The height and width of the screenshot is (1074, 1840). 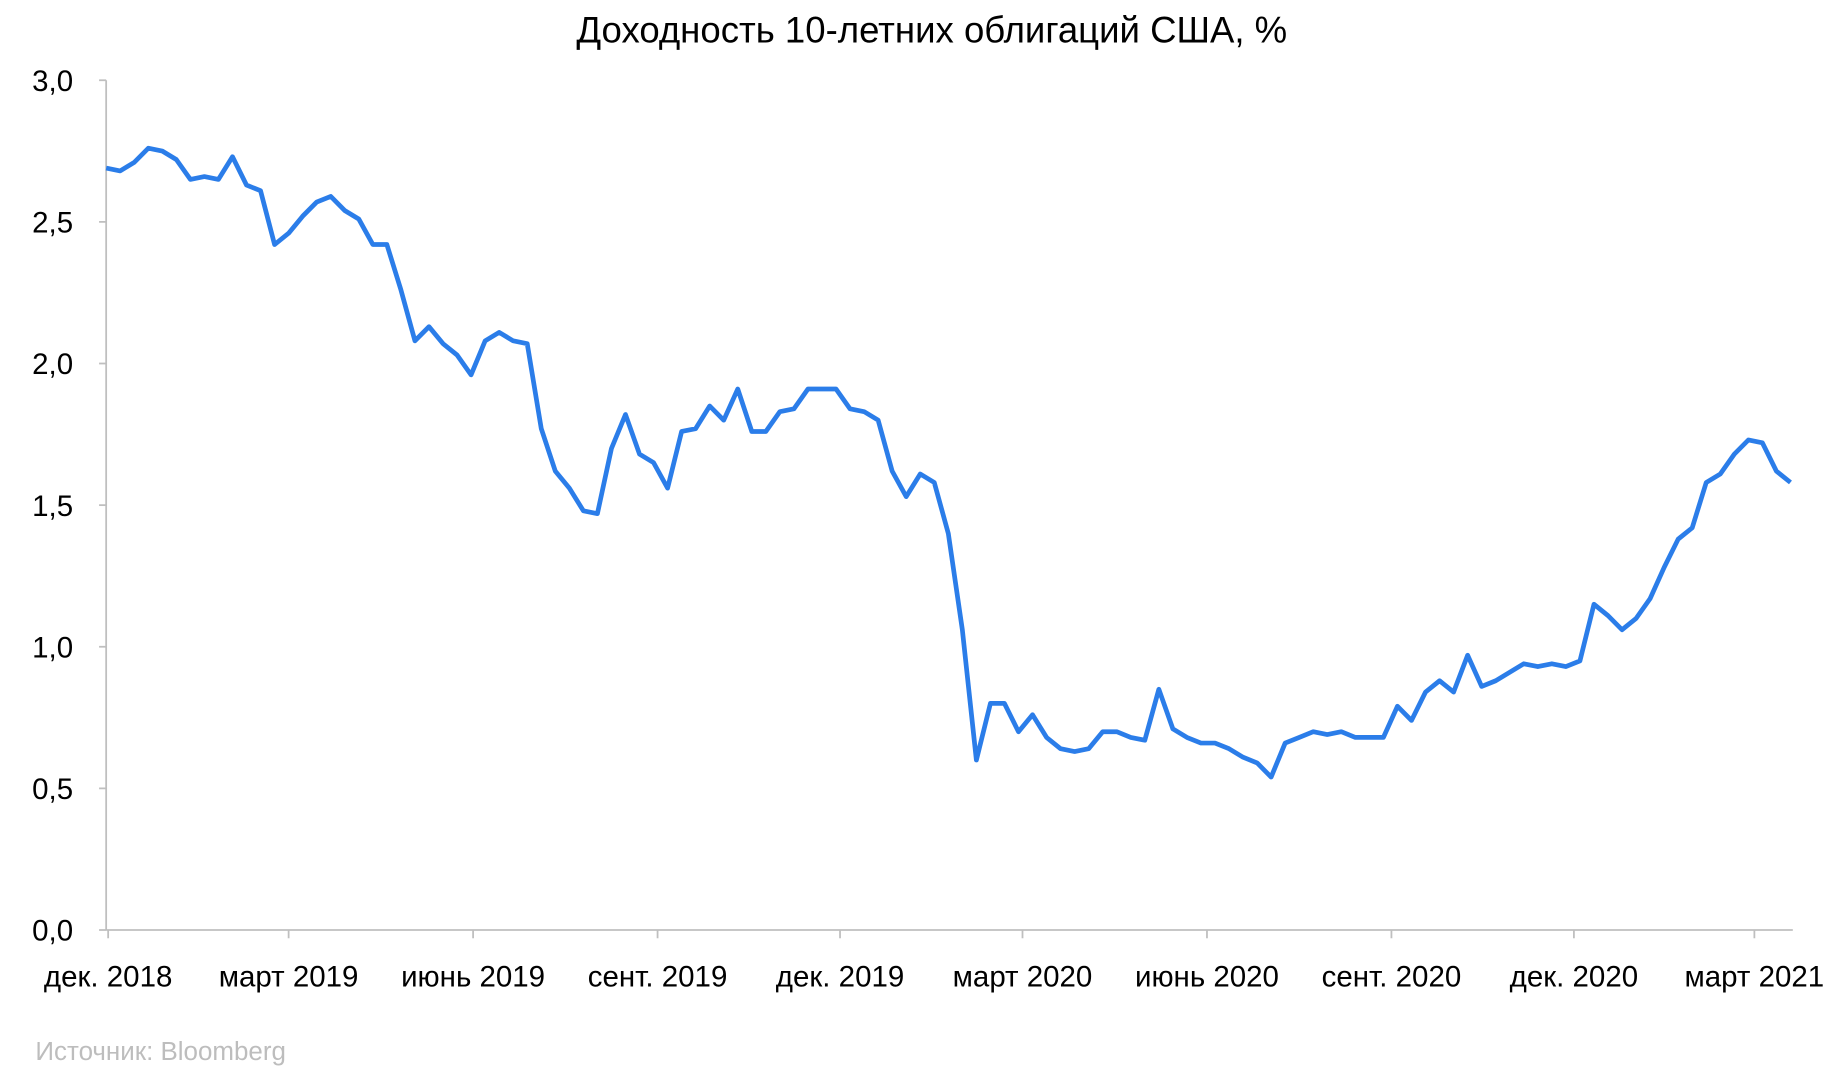 I want to click on x-tick-label: март 2021, so click(x=1755, y=977).